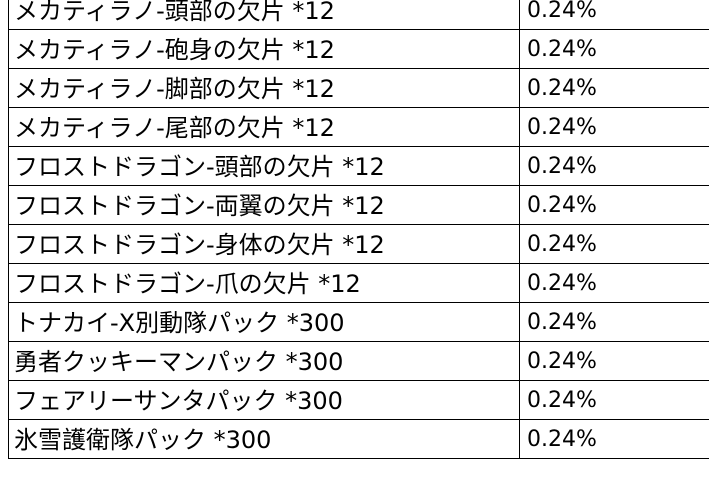  Describe the element at coordinates (179, 323) in the screenshot. I see `item-name-cell: トナカイ-X別動隊パック *300` at that location.